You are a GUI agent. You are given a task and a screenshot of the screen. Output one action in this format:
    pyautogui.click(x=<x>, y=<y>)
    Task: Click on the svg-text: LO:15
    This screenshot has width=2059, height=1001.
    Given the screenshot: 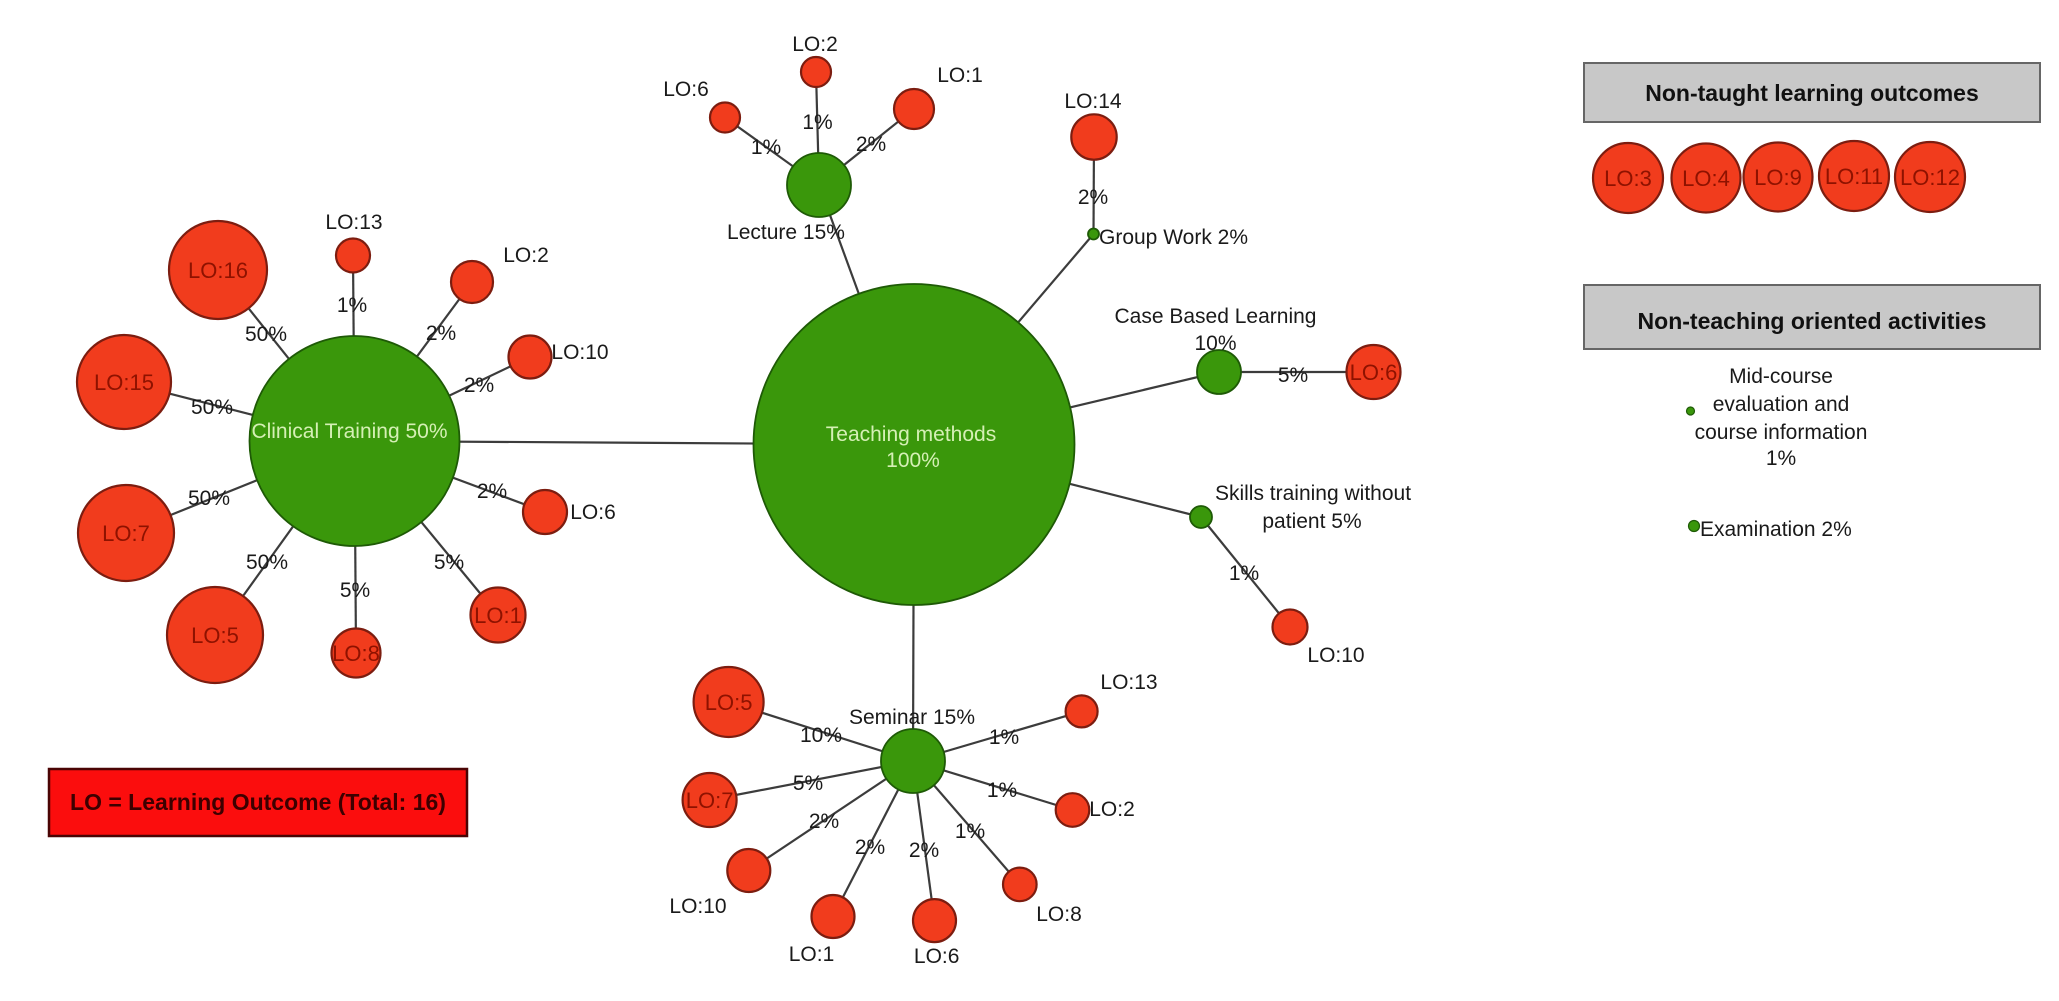 What is the action you would take?
    pyautogui.click(x=124, y=382)
    